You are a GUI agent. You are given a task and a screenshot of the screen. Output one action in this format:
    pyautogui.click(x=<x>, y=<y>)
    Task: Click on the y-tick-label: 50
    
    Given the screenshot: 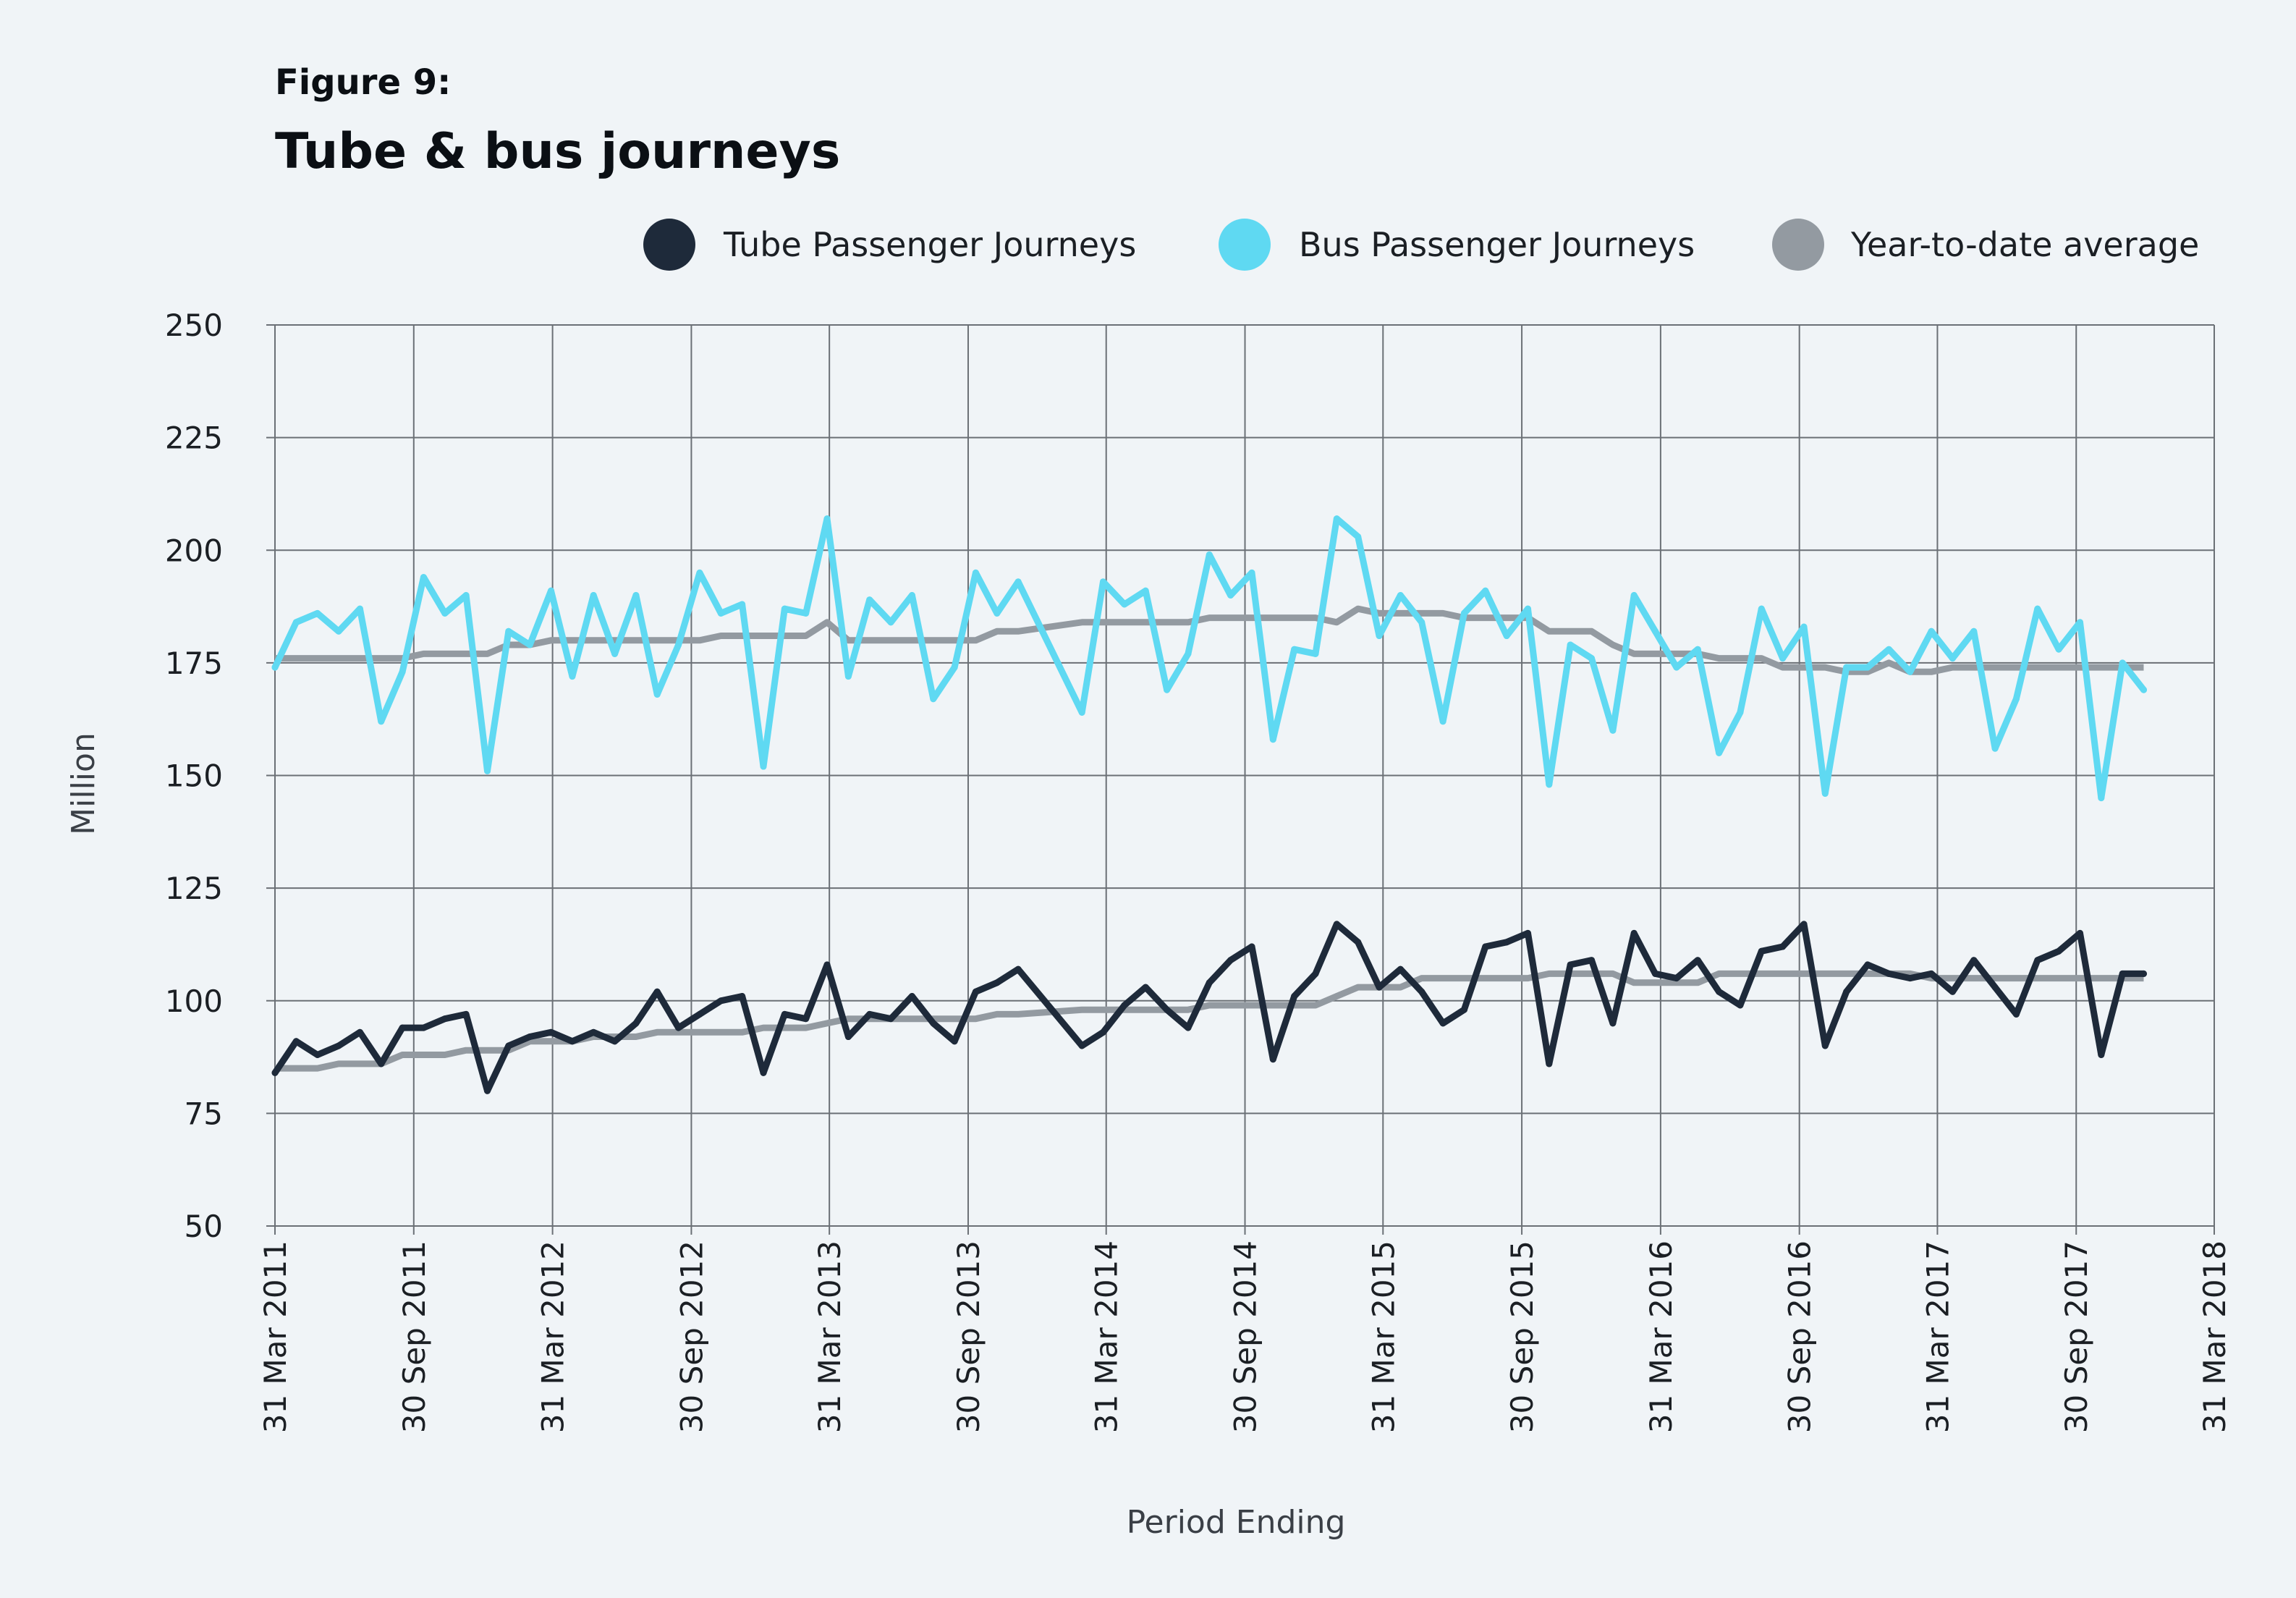 What is the action you would take?
    pyautogui.click(x=204, y=1227)
    